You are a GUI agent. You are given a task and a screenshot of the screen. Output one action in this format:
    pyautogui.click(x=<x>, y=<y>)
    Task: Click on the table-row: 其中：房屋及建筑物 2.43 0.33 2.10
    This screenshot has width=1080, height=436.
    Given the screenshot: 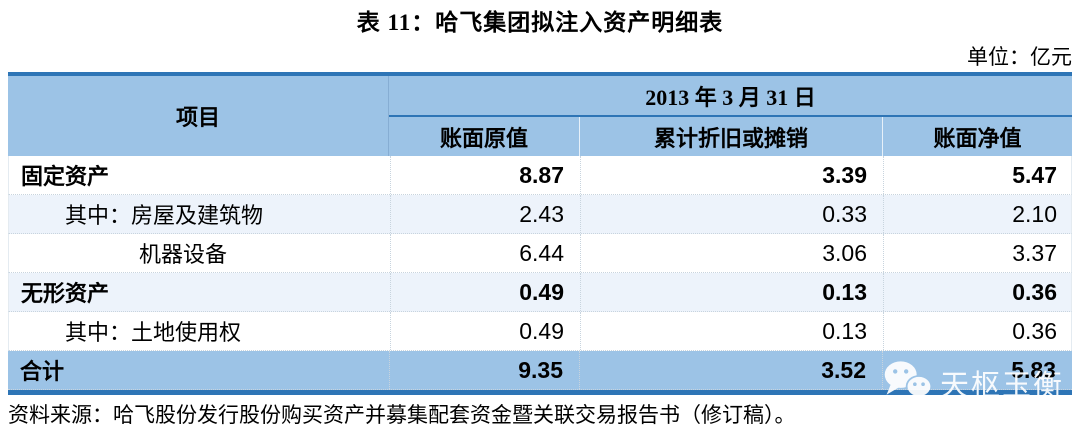 What is the action you would take?
    pyautogui.click(x=540, y=214)
    